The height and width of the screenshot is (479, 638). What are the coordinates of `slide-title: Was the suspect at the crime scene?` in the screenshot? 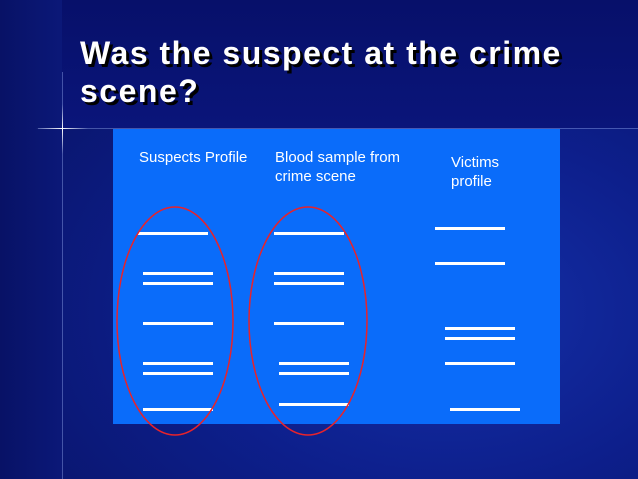 It's located at (321, 72).